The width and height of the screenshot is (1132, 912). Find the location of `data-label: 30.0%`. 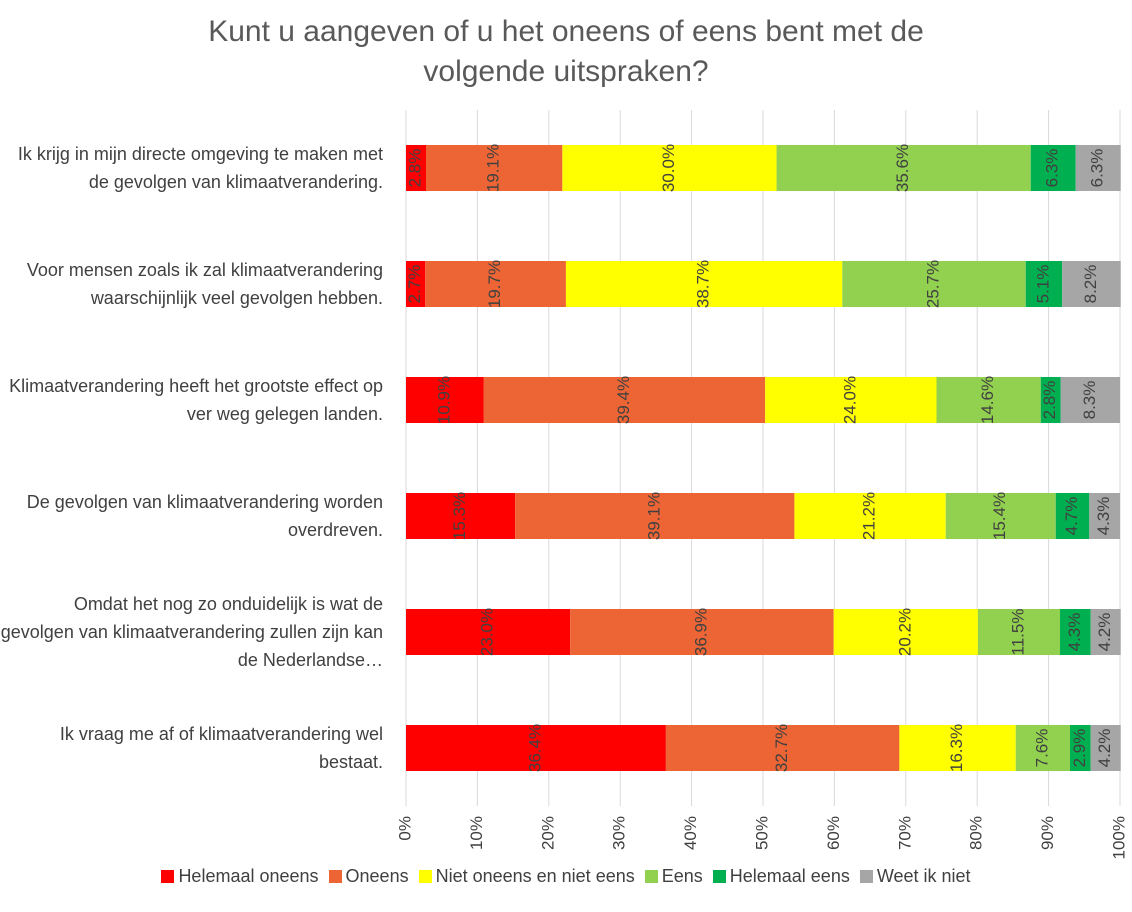

data-label: 30.0% is located at coordinates (668, 168).